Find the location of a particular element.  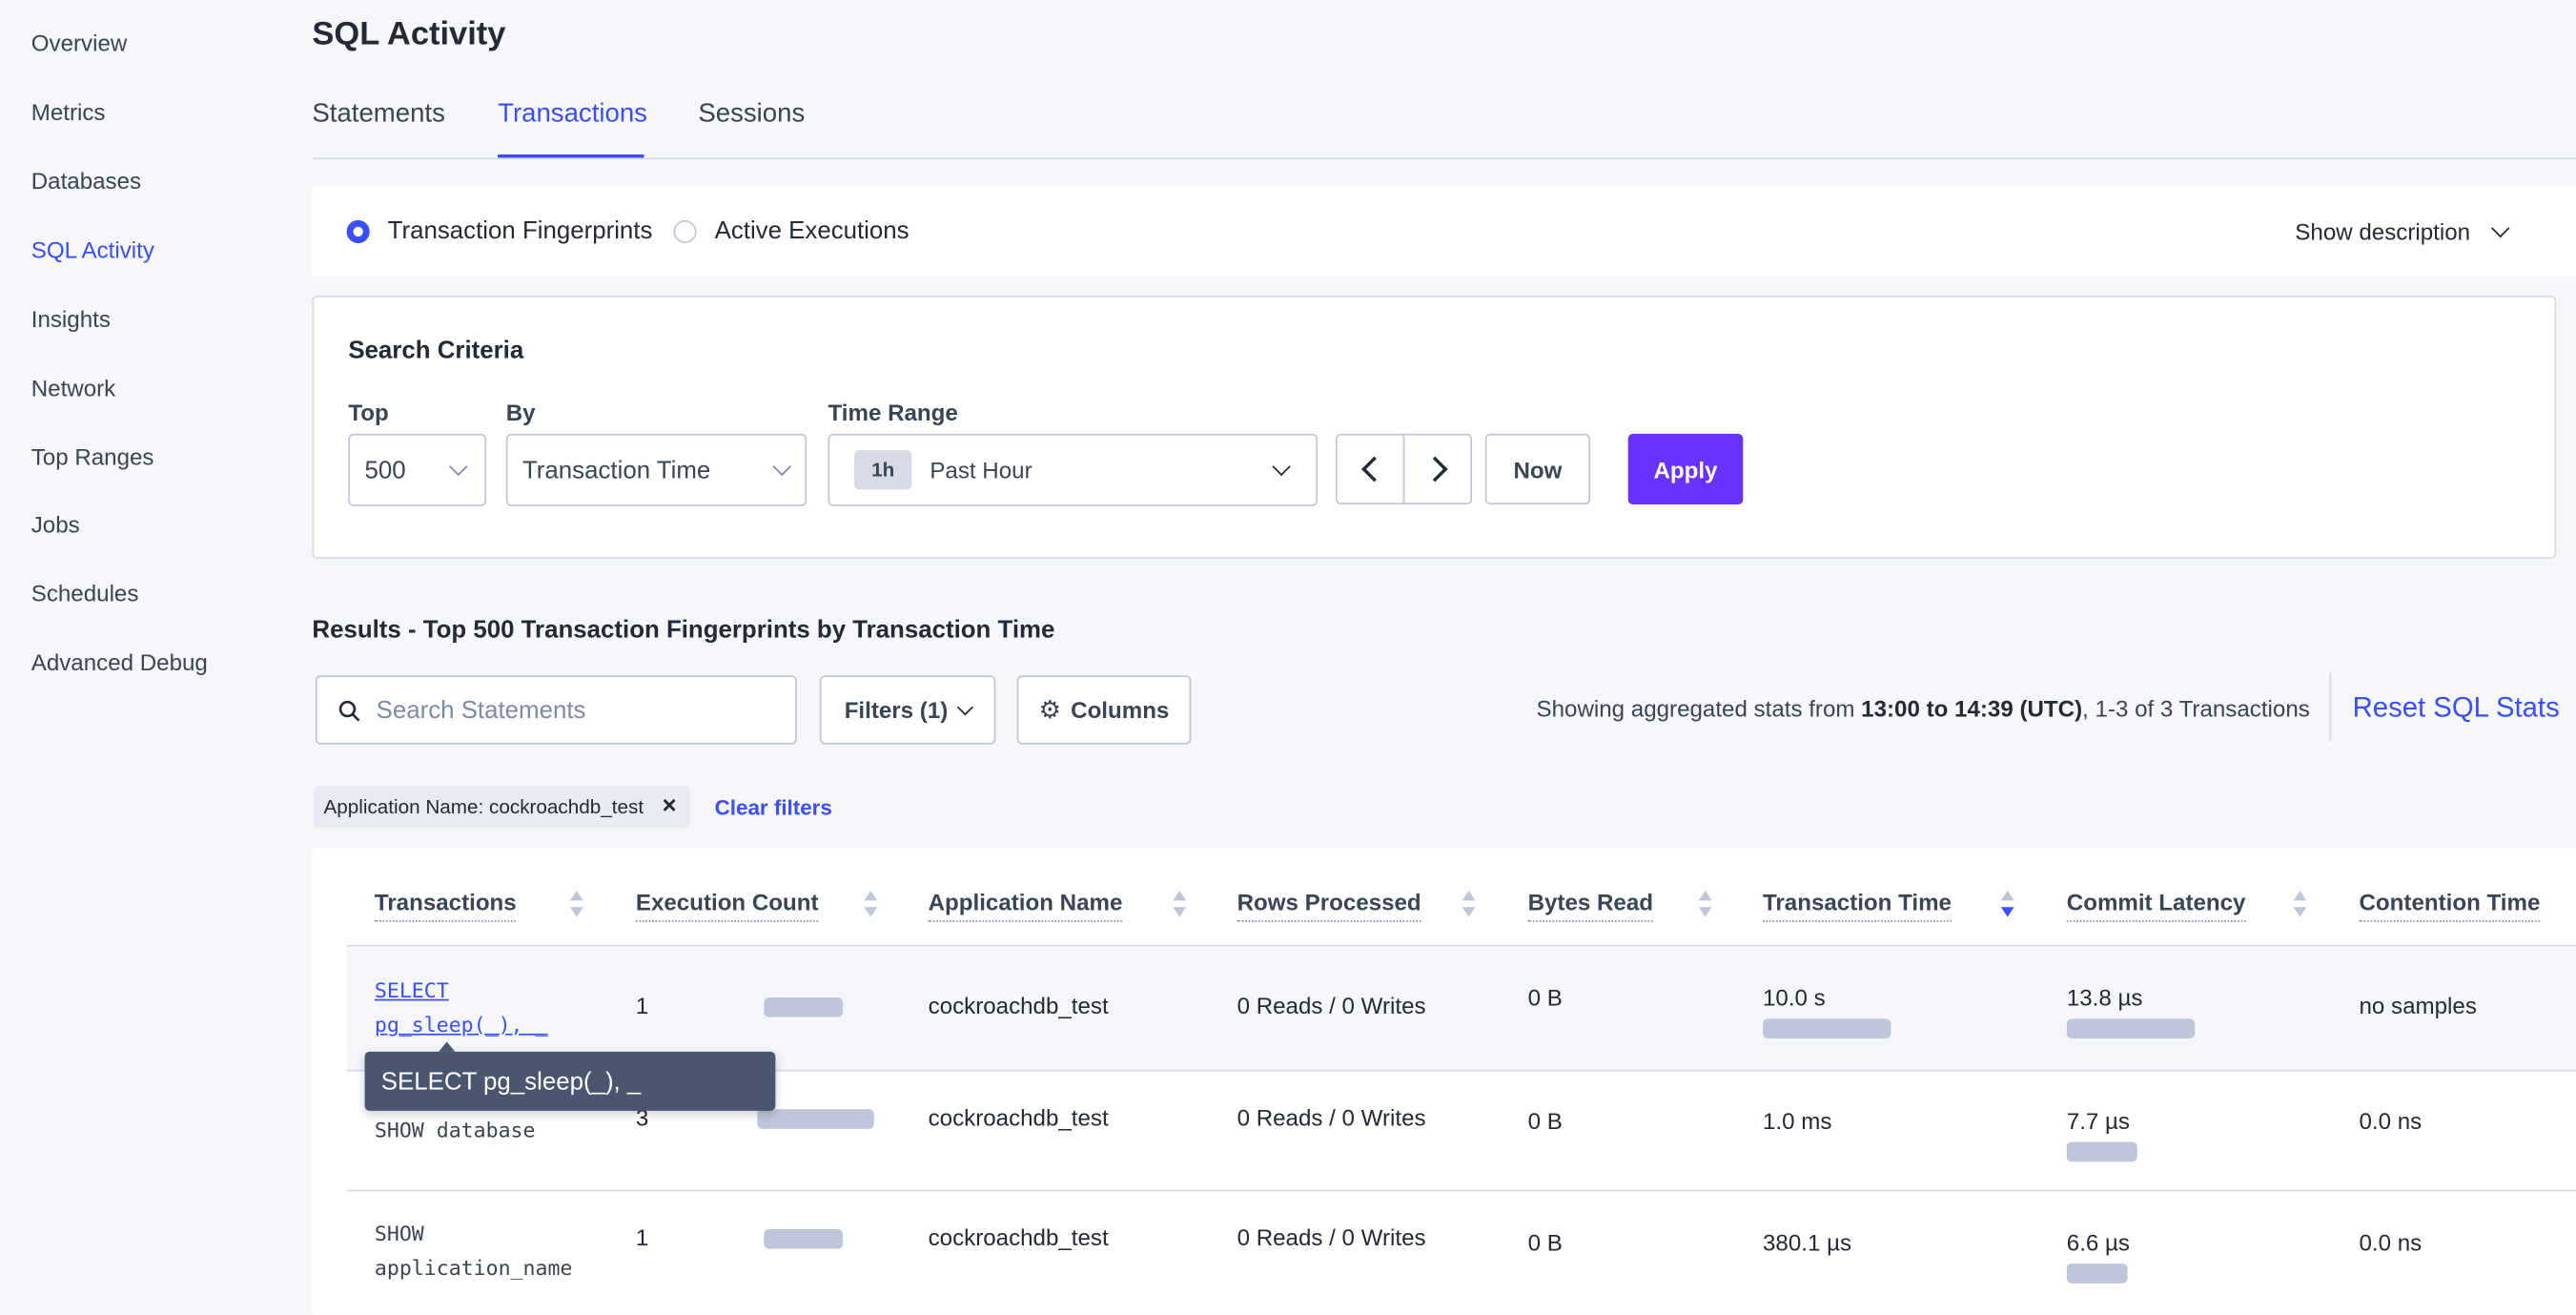

tab-transactions: Transactions is located at coordinates (572, 114).